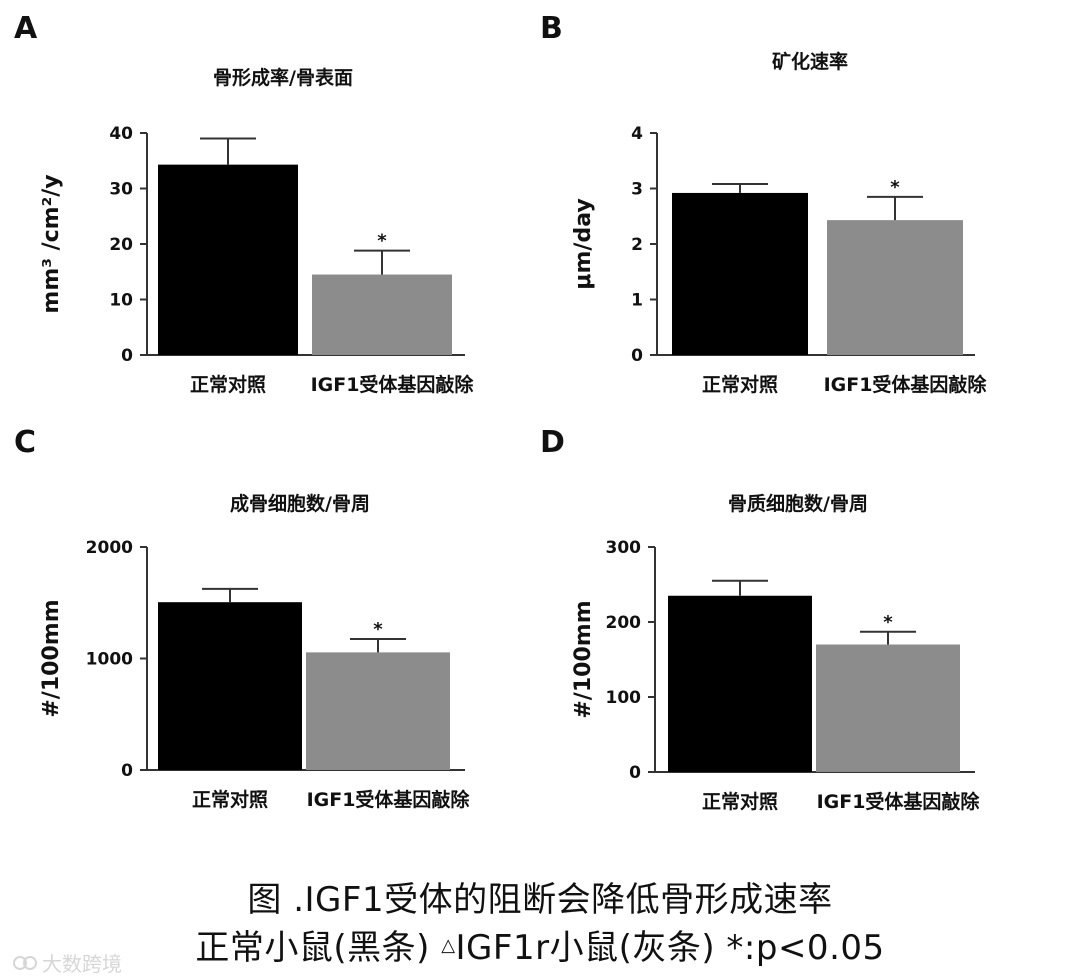 Image resolution: width=1080 pixels, height=979 pixels. I want to click on figure-caption-line2: 正常小鼠(黑条) △IGF1r小鼠(灰条) *:p<0.05, so click(540, 944).